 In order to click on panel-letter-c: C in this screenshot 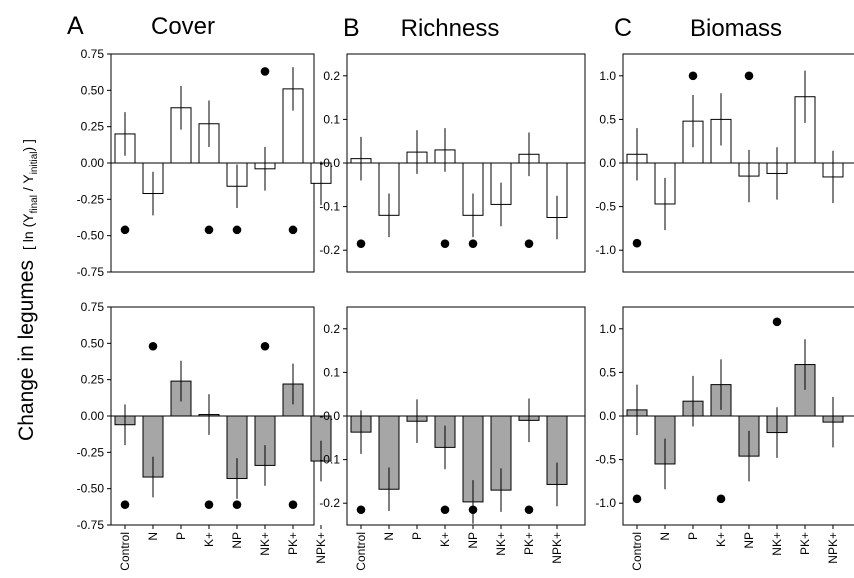, I will do `click(623, 28)`.